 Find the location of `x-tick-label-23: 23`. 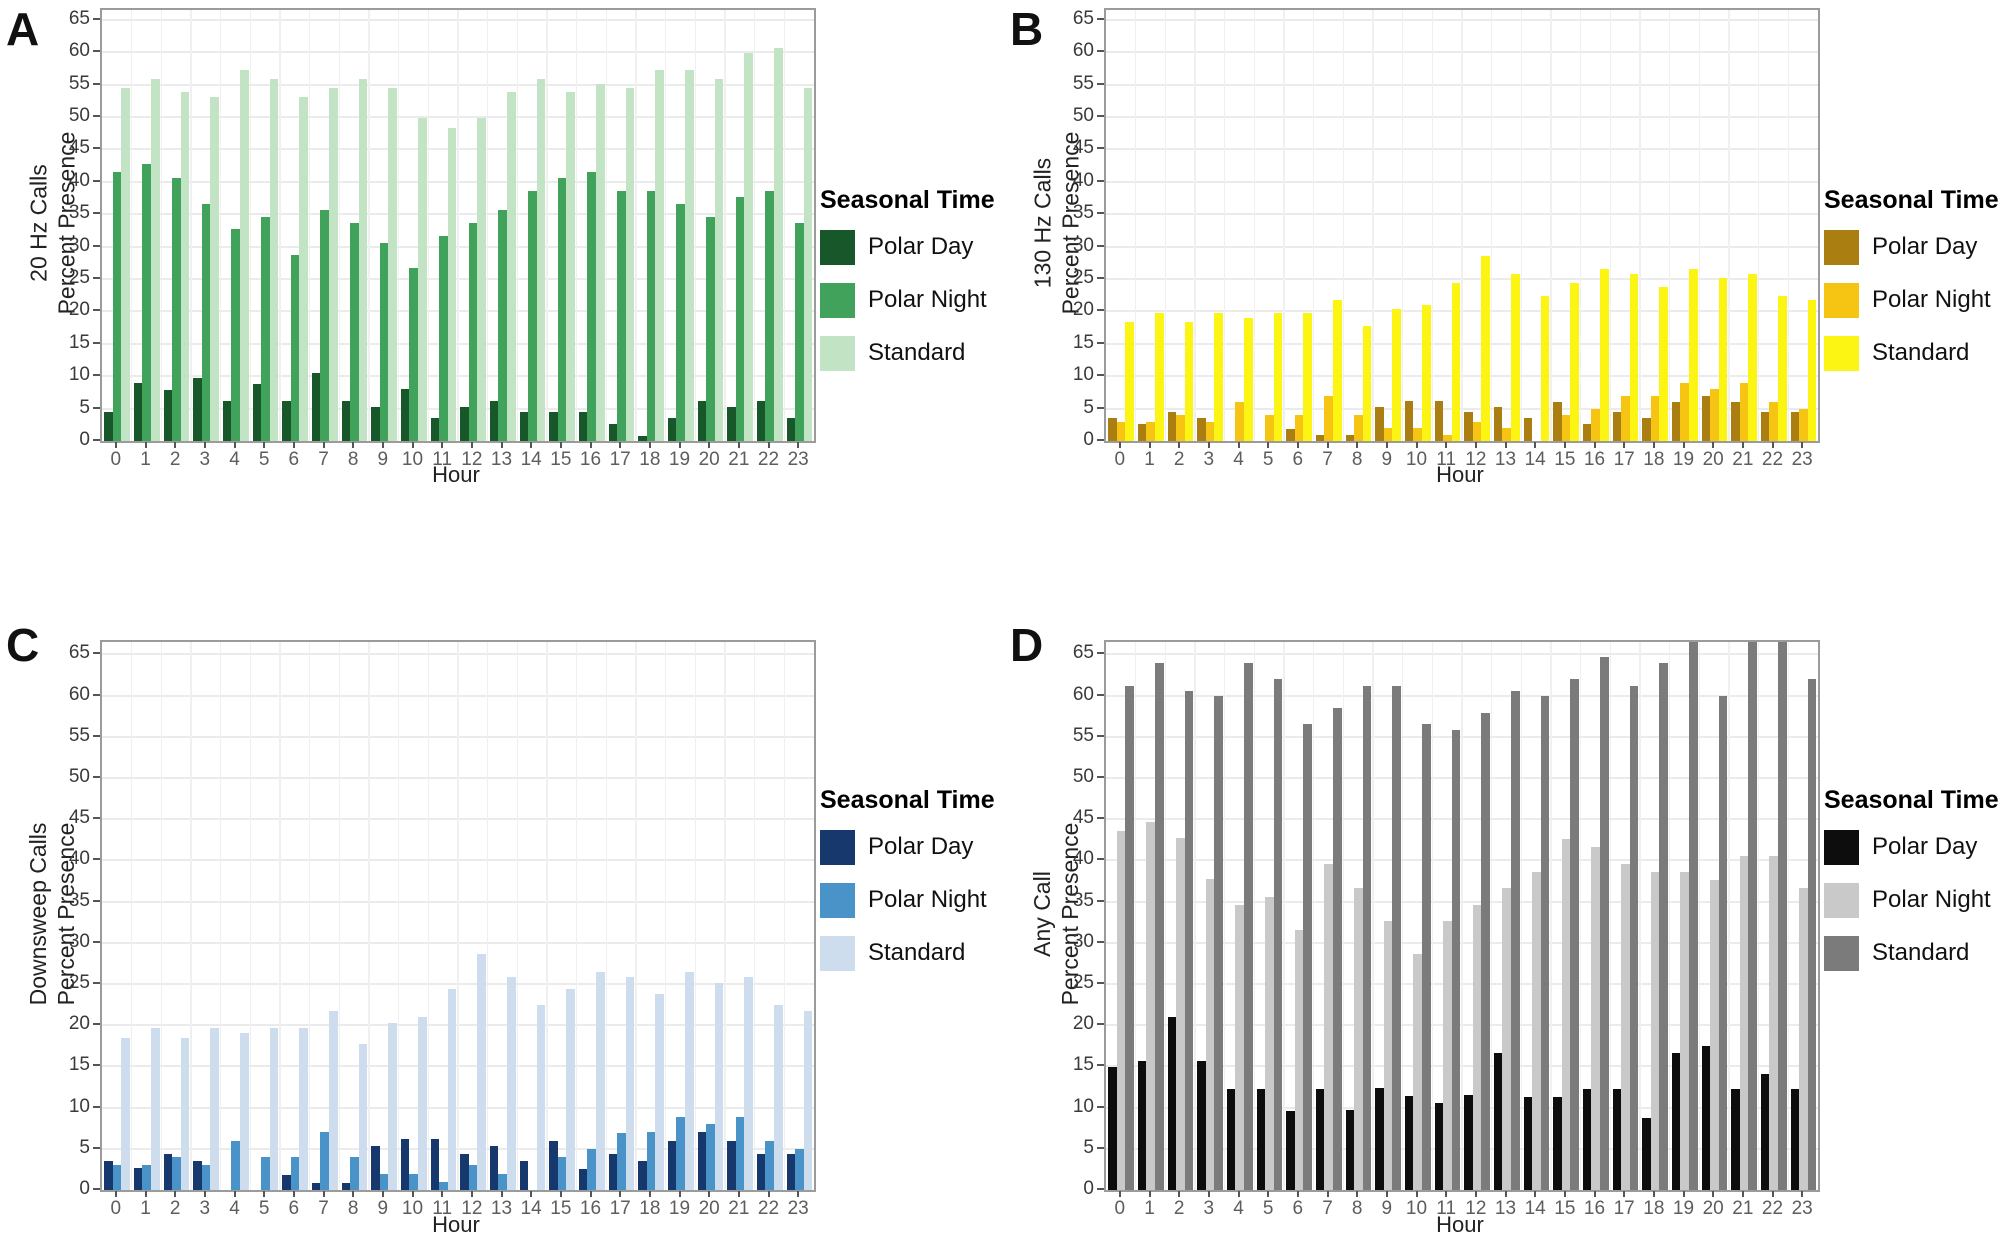

x-tick-label-23: 23 is located at coordinates (1802, 459).